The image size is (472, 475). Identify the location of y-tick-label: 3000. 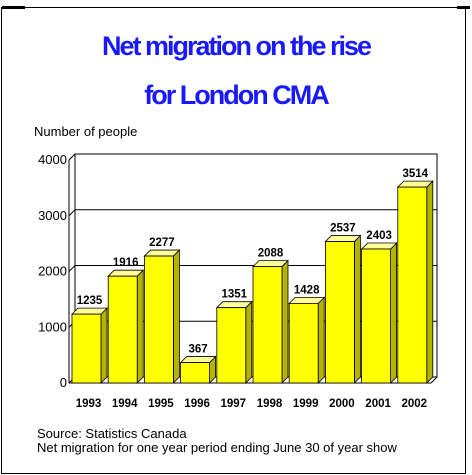
(52, 215).